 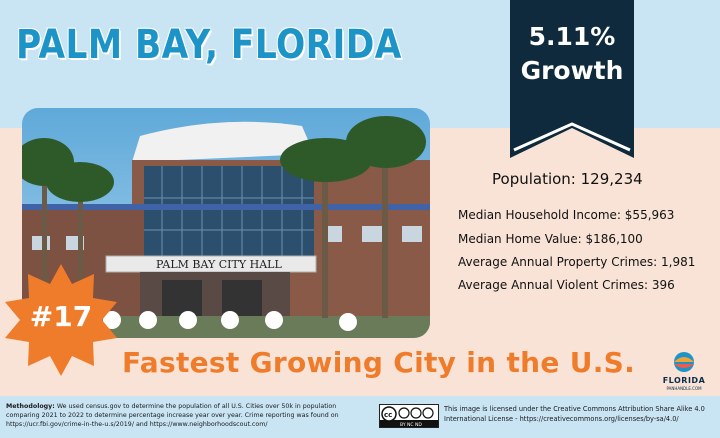 I want to click on logo-name: FLORIDA, so click(x=684, y=380).